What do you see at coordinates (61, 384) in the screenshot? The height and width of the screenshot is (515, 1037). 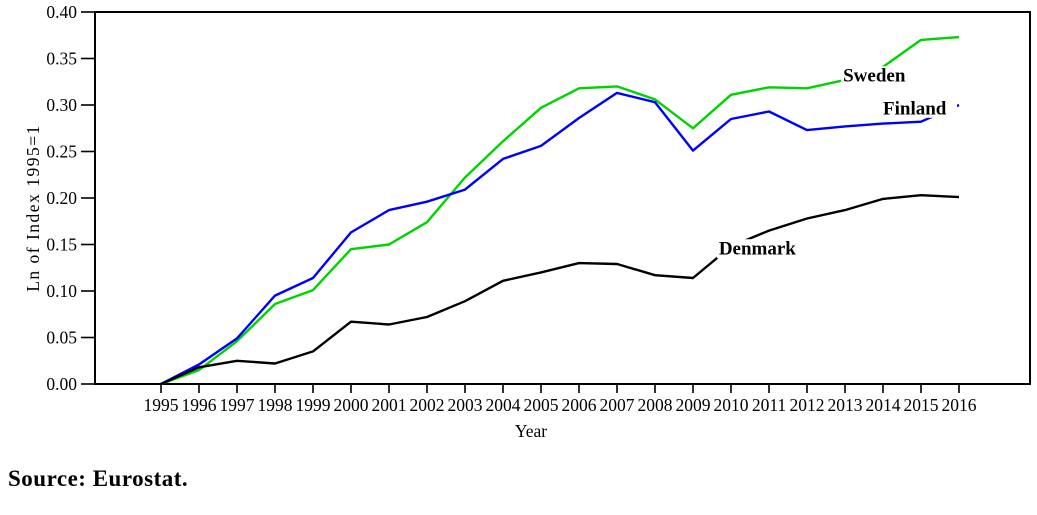 I see `y-tick-label: 0.00` at bounding box center [61, 384].